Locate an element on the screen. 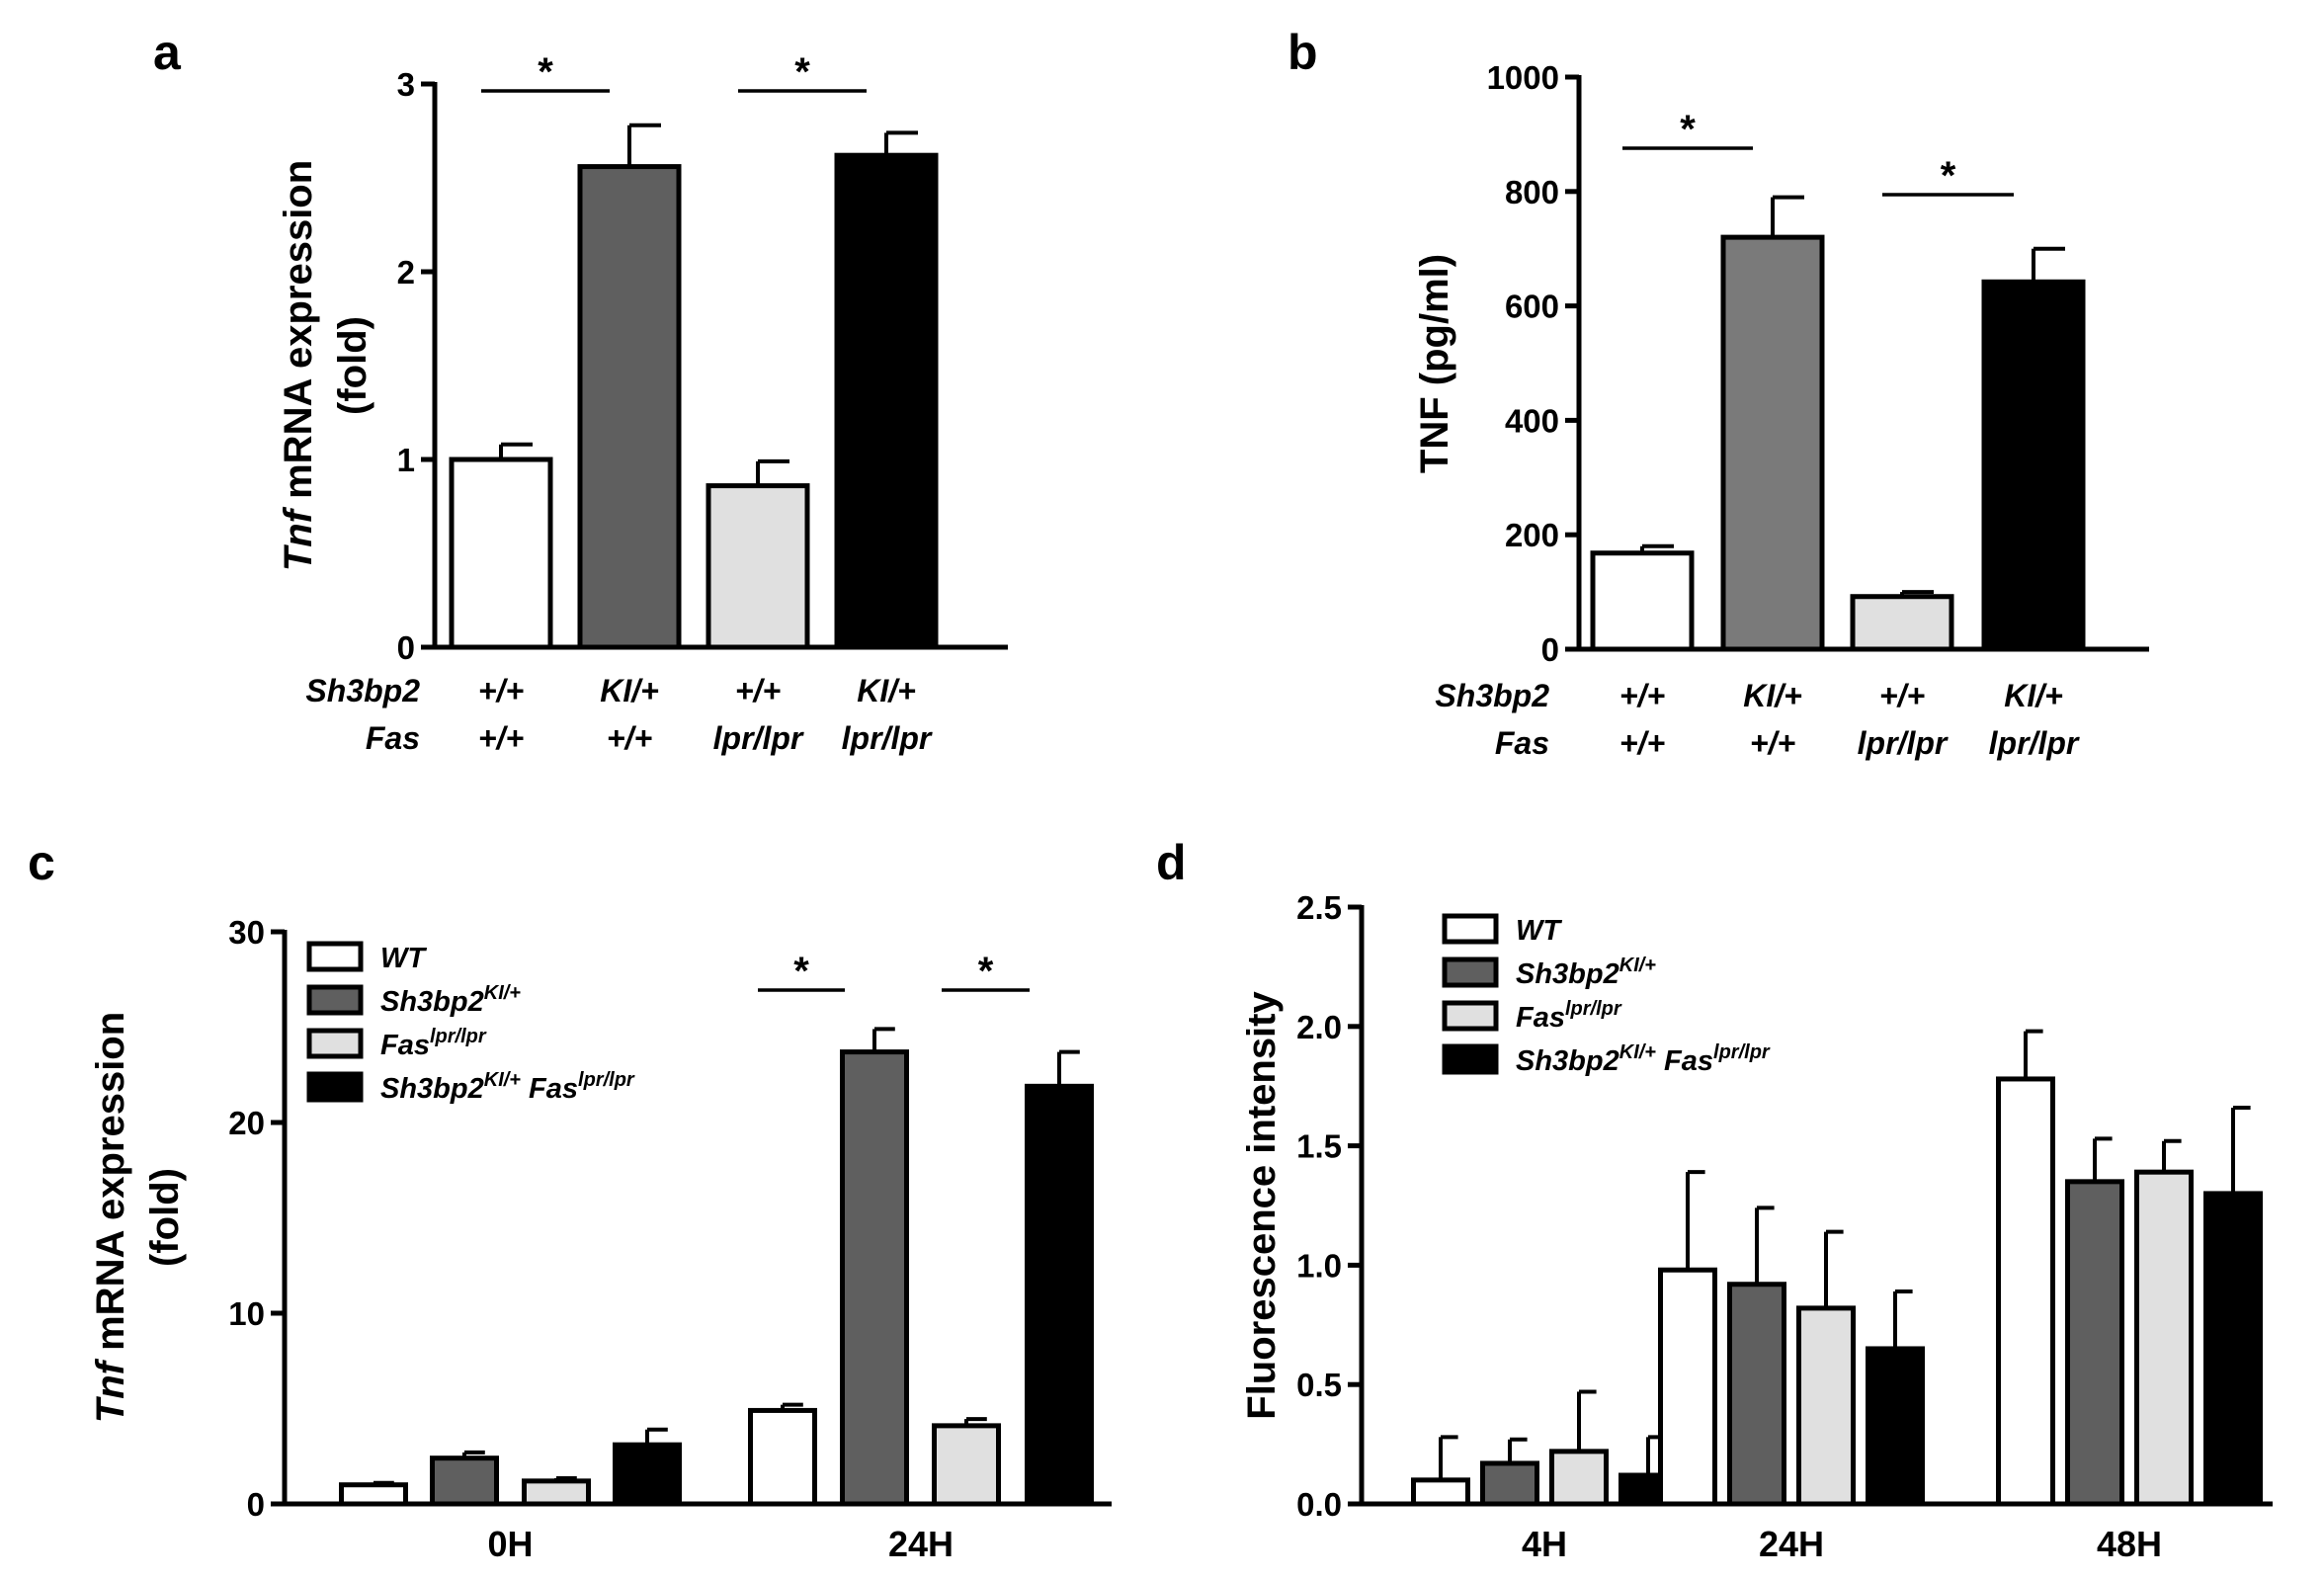 The image size is (2324, 1580). panel-c-legend-label: Sh3bp2KI/+ is located at coordinates (450, 1000).